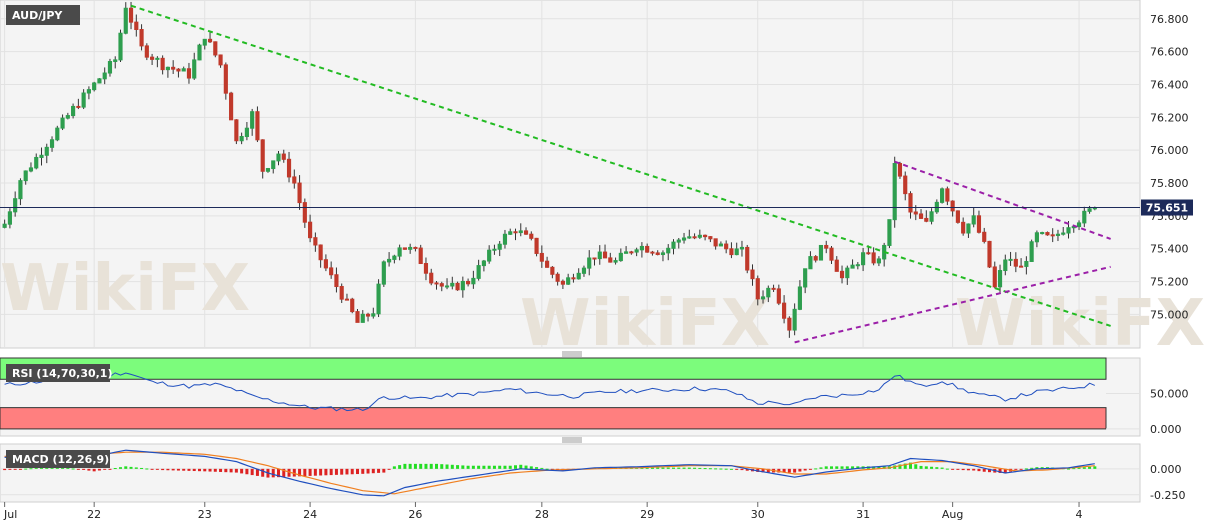 This screenshot has width=1207, height=526. I want to click on rsi-oversold-zone, so click(553, 418).